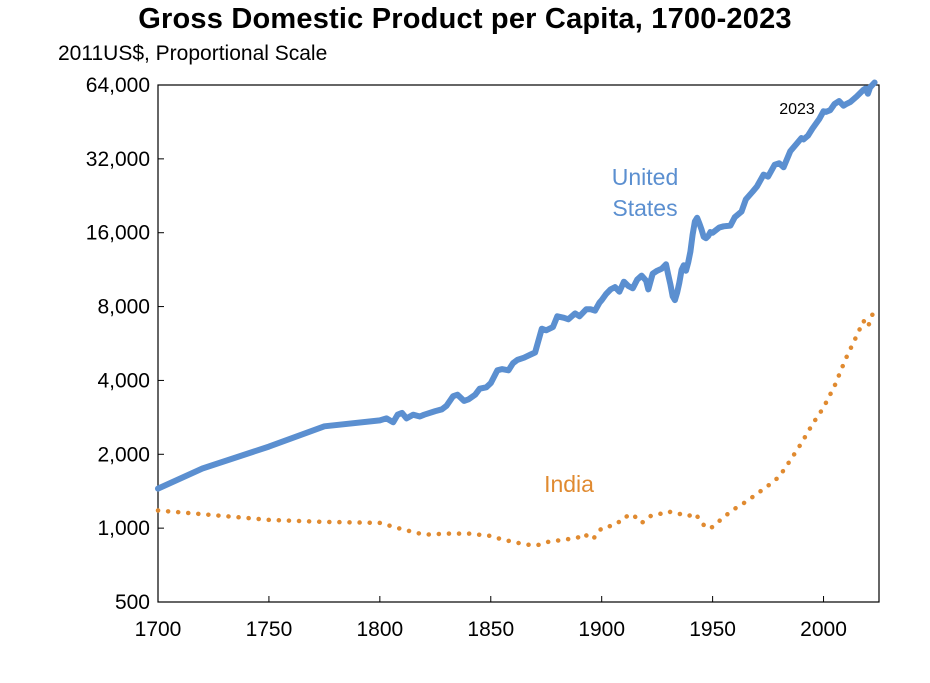 Image resolution: width=930 pixels, height=683 pixels. I want to click on y-tick-label: 2,000, so click(123, 454).